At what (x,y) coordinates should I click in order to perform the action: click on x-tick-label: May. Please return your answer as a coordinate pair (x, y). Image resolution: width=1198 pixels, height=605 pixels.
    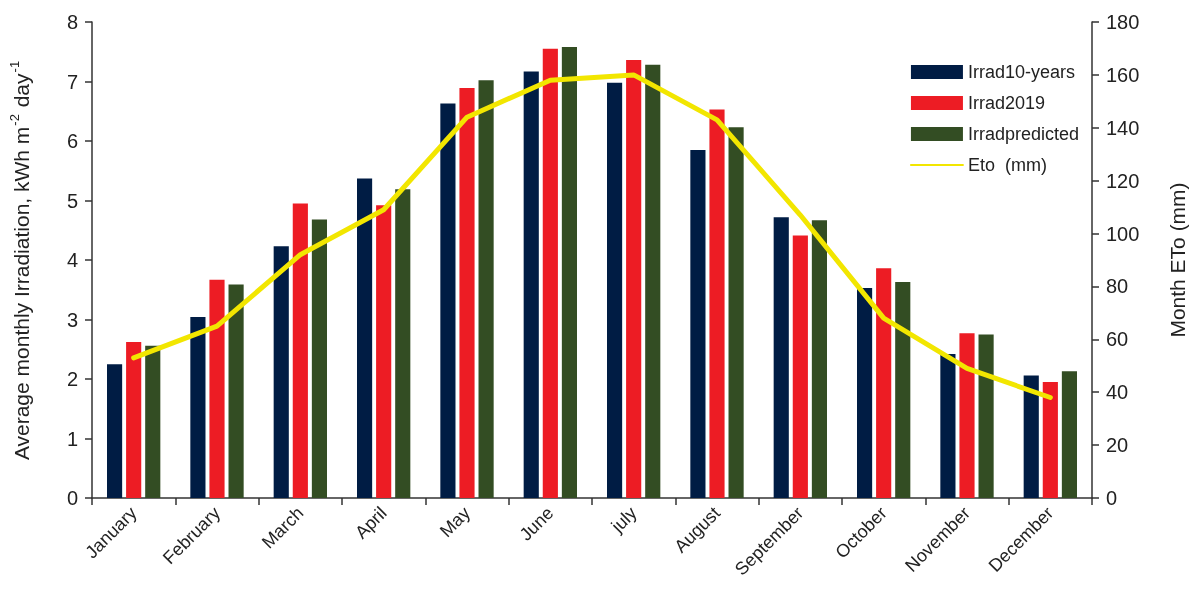
    Looking at the image, I should click on (455, 522).